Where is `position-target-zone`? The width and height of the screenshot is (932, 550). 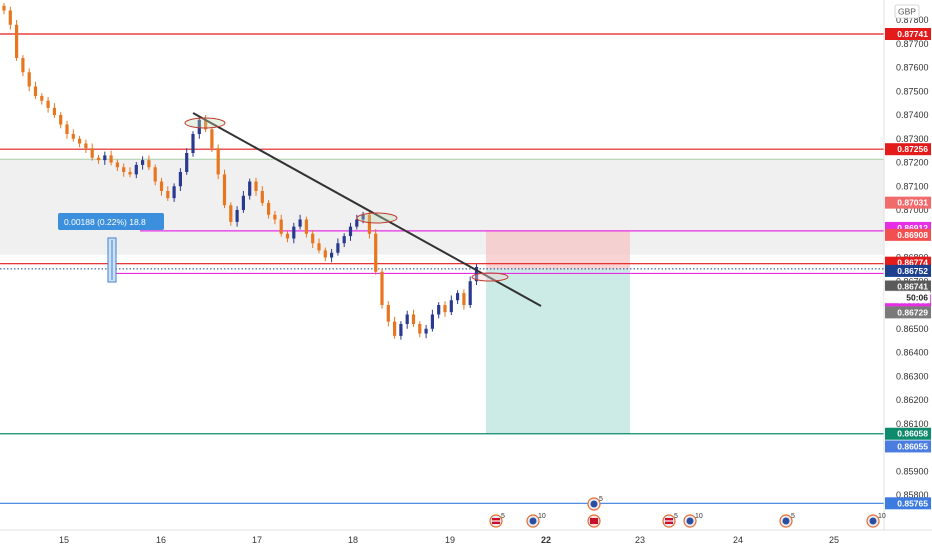 position-target-zone is located at coordinates (558, 351).